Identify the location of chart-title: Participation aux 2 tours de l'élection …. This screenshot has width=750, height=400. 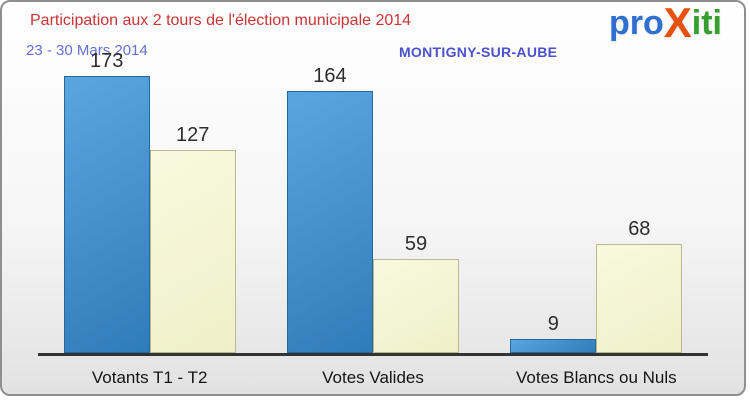
(221, 20).